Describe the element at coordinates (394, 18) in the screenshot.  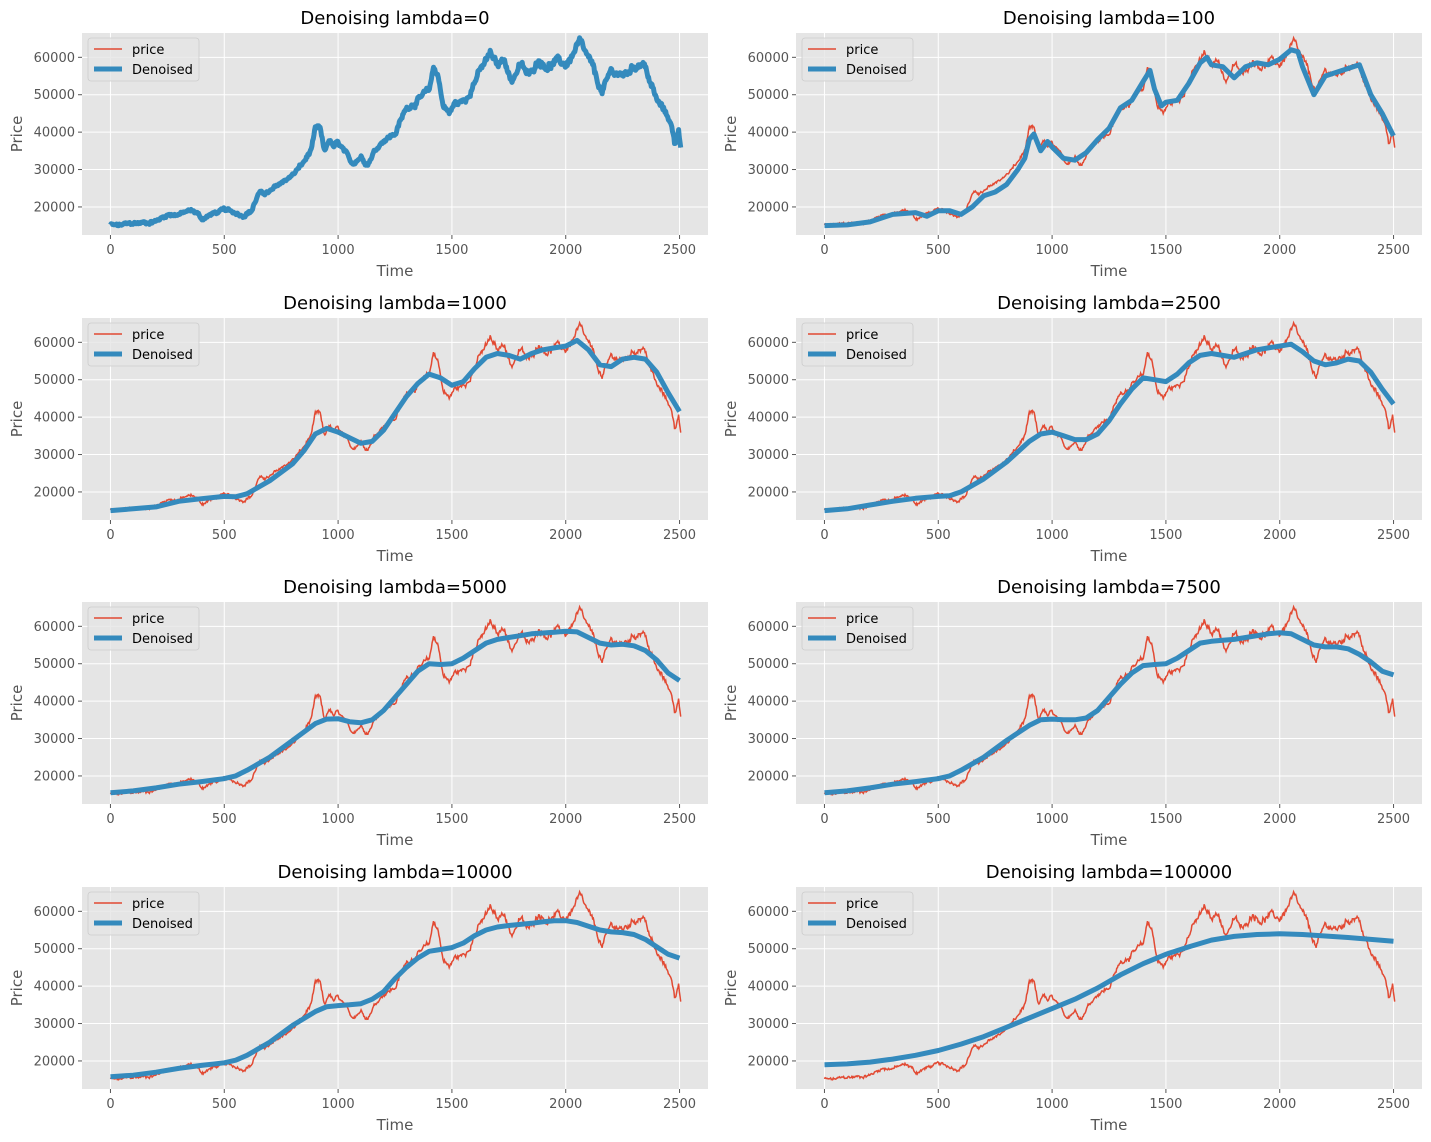
I see `chart-title: Denoising lambda=0` at that location.